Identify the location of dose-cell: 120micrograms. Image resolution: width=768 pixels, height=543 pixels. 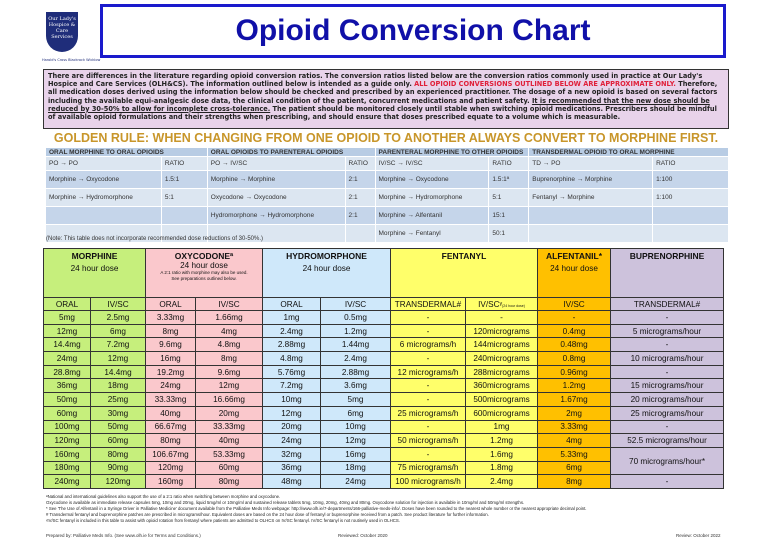
(502, 331).